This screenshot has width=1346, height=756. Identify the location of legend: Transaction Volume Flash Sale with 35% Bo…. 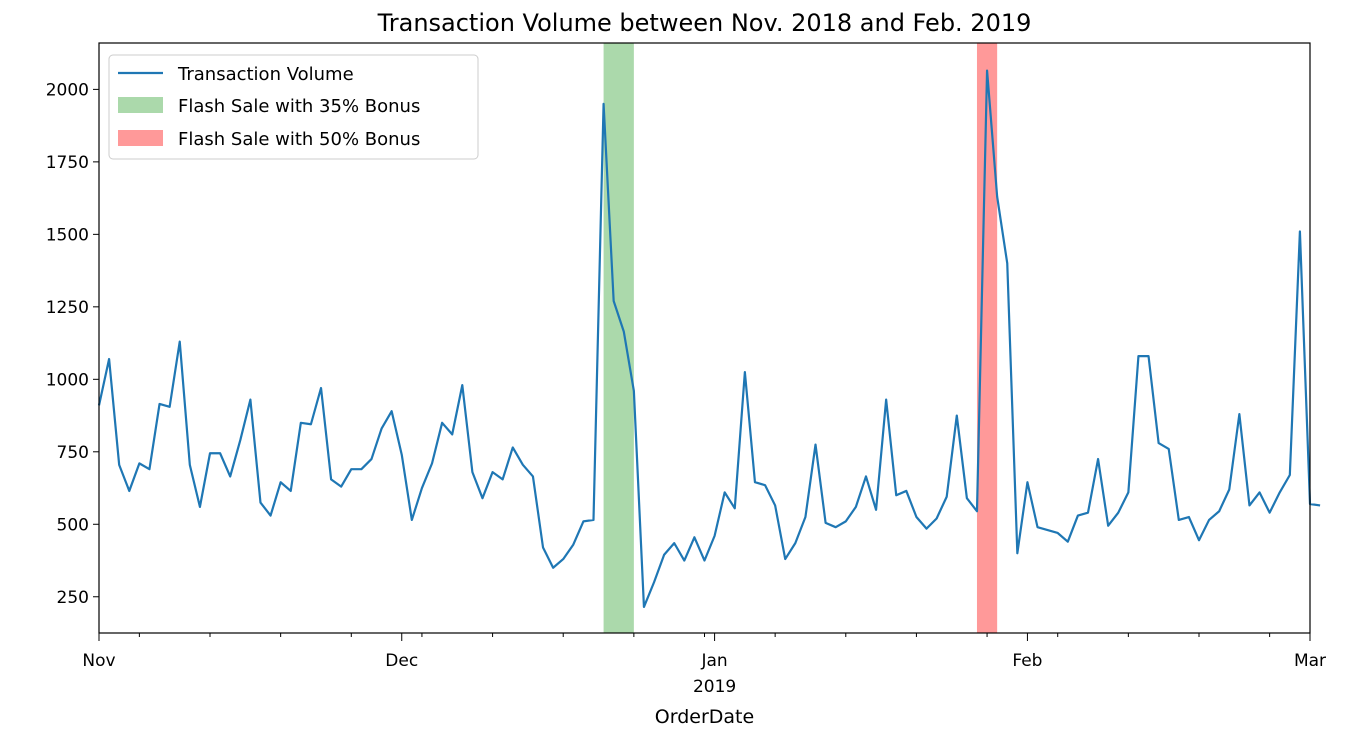
(293, 107).